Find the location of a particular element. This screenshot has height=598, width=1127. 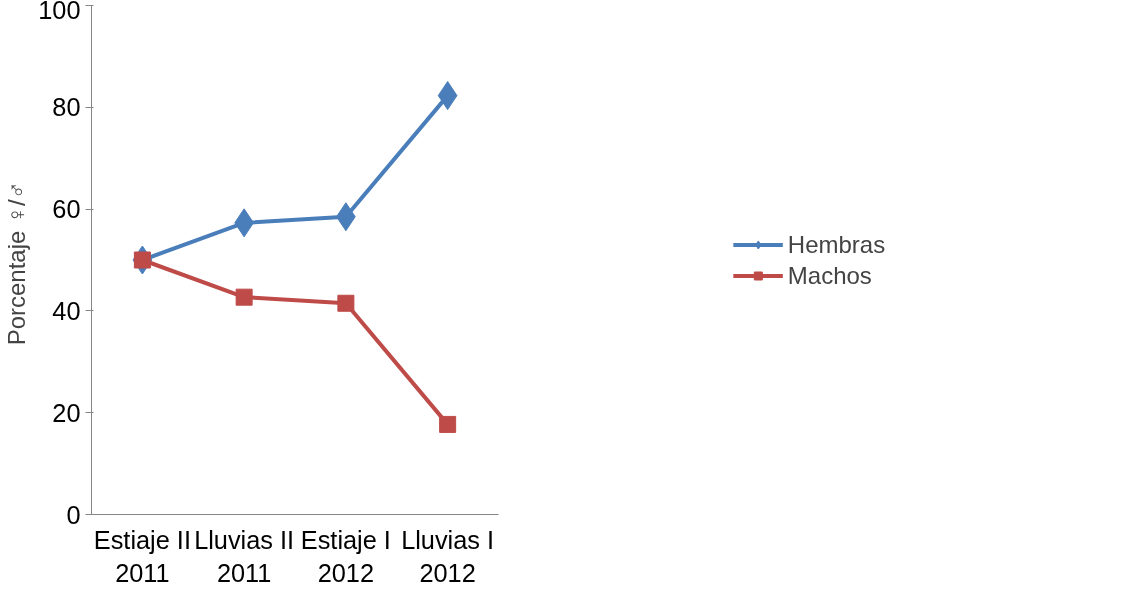

y-axis-title: Porcentaje ♀/♂ is located at coordinates (17, 263).